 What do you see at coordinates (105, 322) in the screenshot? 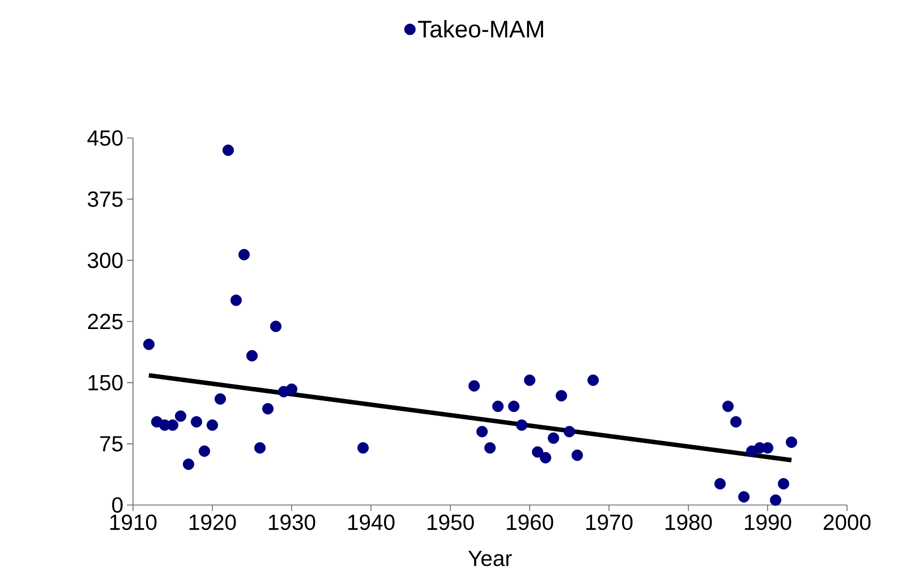
I see `y-tick-label: 225` at bounding box center [105, 322].